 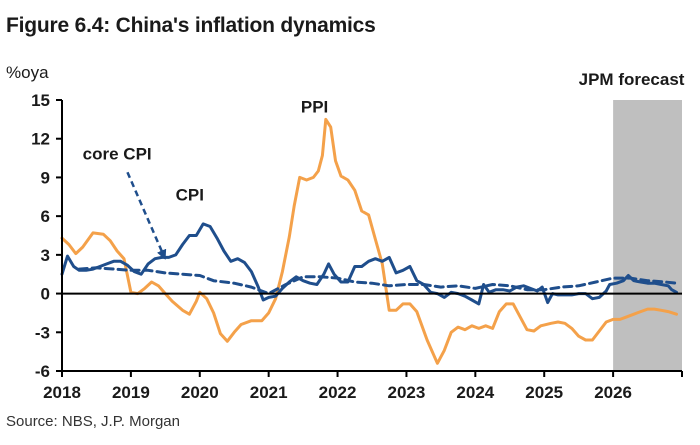 What do you see at coordinates (146, 215) in the screenshot?
I see `core-cpi-arrow` at bounding box center [146, 215].